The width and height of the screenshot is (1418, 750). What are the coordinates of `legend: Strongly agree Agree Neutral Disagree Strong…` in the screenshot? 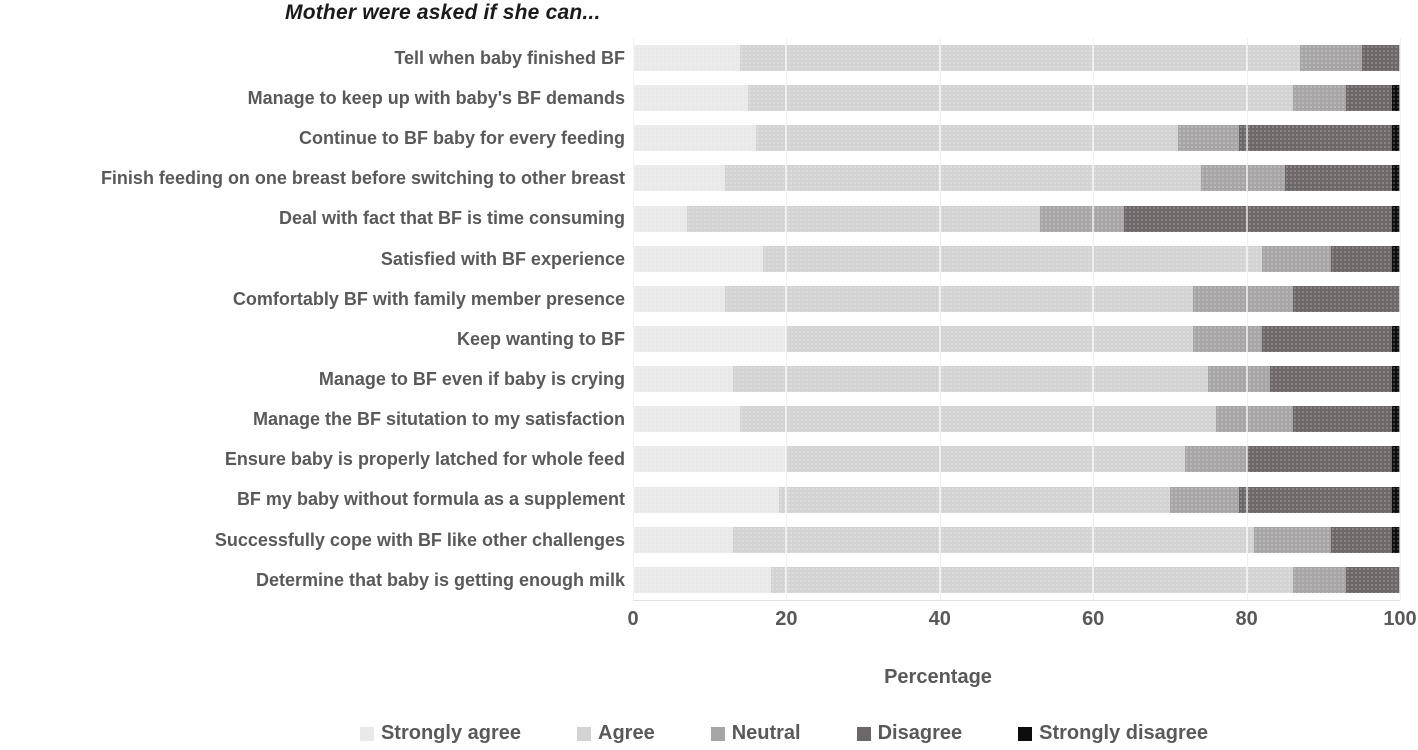 It's located at (709, 733).